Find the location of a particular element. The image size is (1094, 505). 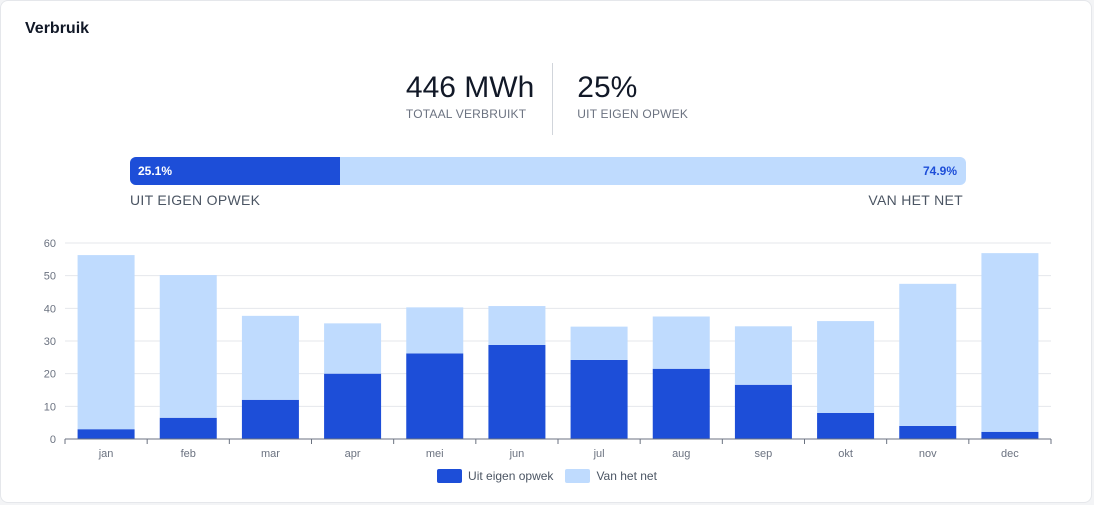

x-tick-label-mar: mar is located at coordinates (270, 454).